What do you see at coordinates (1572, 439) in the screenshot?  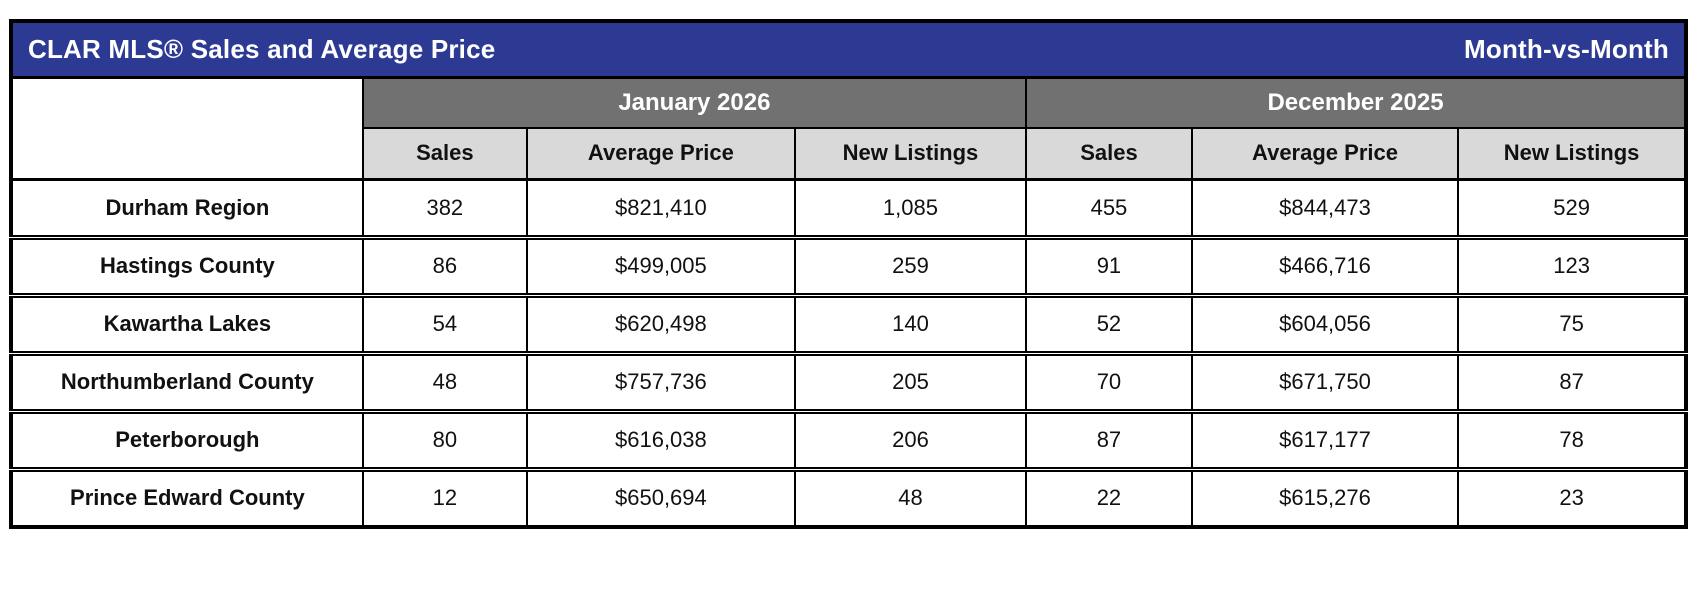 I see `new-listings-cell: 78` at bounding box center [1572, 439].